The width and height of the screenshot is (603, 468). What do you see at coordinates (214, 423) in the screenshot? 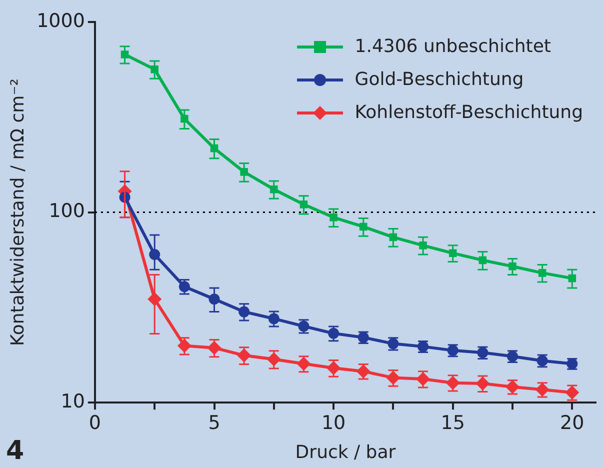
I see `x-tick-label: 5` at bounding box center [214, 423].